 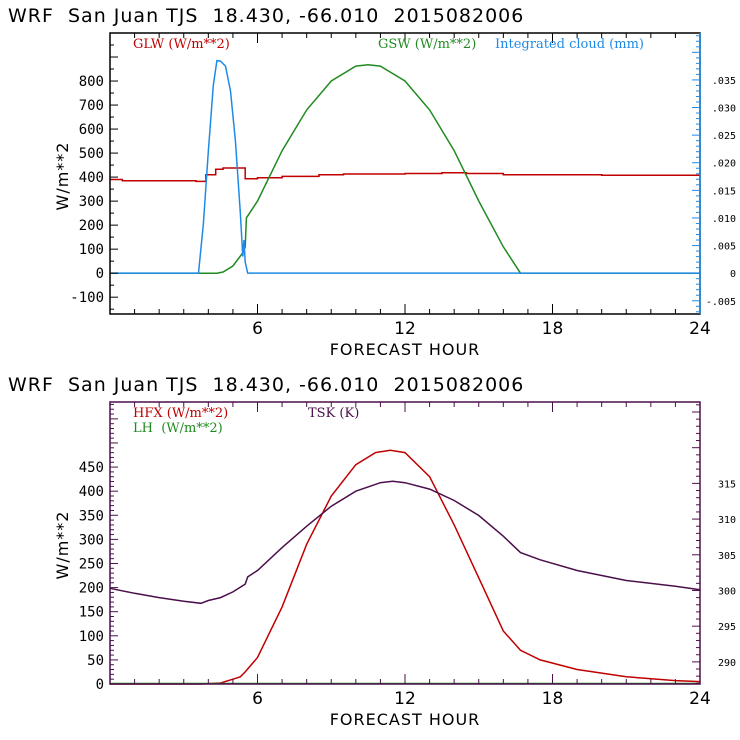 I want to click on y-tick-label: 800, so click(x=91, y=82).